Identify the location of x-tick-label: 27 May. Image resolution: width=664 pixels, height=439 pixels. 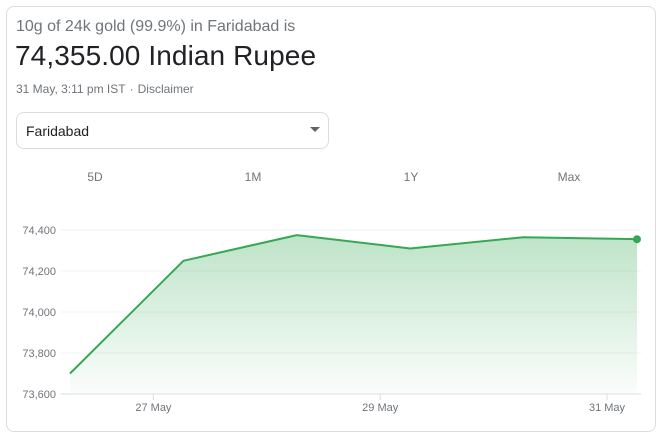
(153, 408).